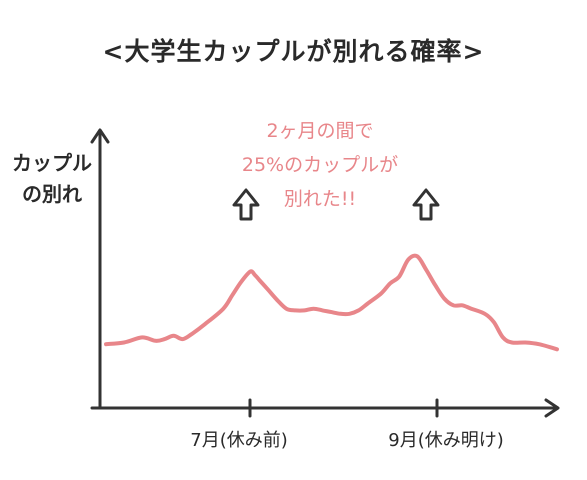  I want to click on annotation-line-3: 別れた!!, so click(320, 199).